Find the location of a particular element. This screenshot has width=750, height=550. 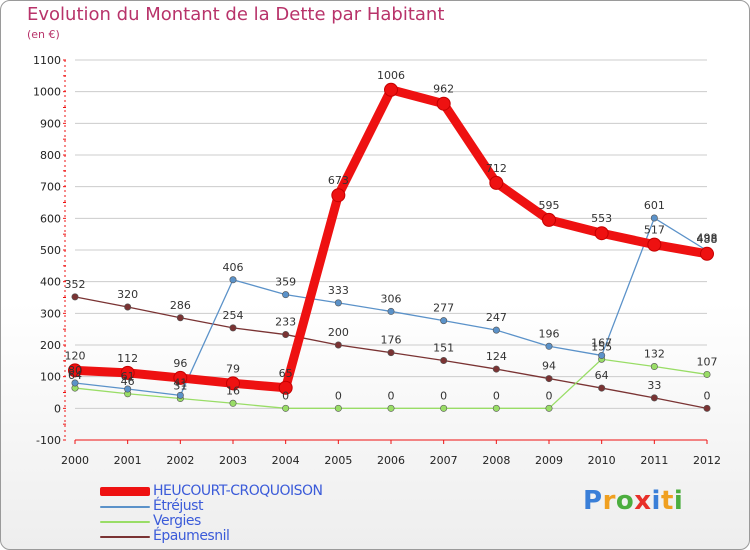

data-label-etrejust: 306 is located at coordinates (391, 298).